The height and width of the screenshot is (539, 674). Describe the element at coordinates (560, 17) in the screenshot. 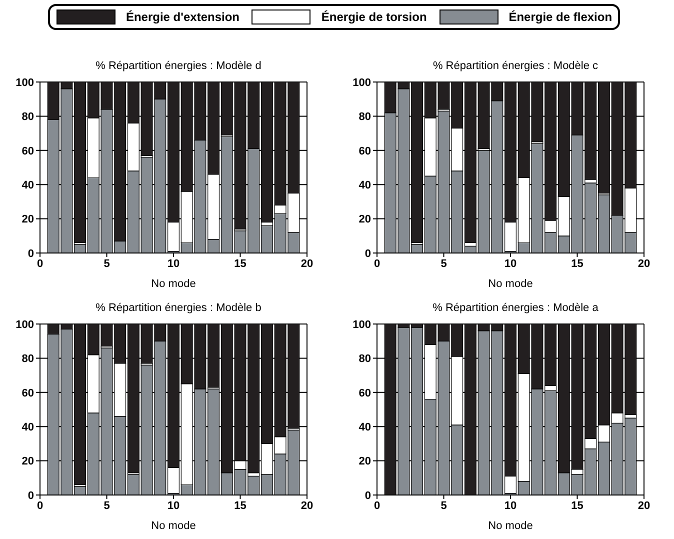

I see `legend-label: Énergie de flexion` at that location.